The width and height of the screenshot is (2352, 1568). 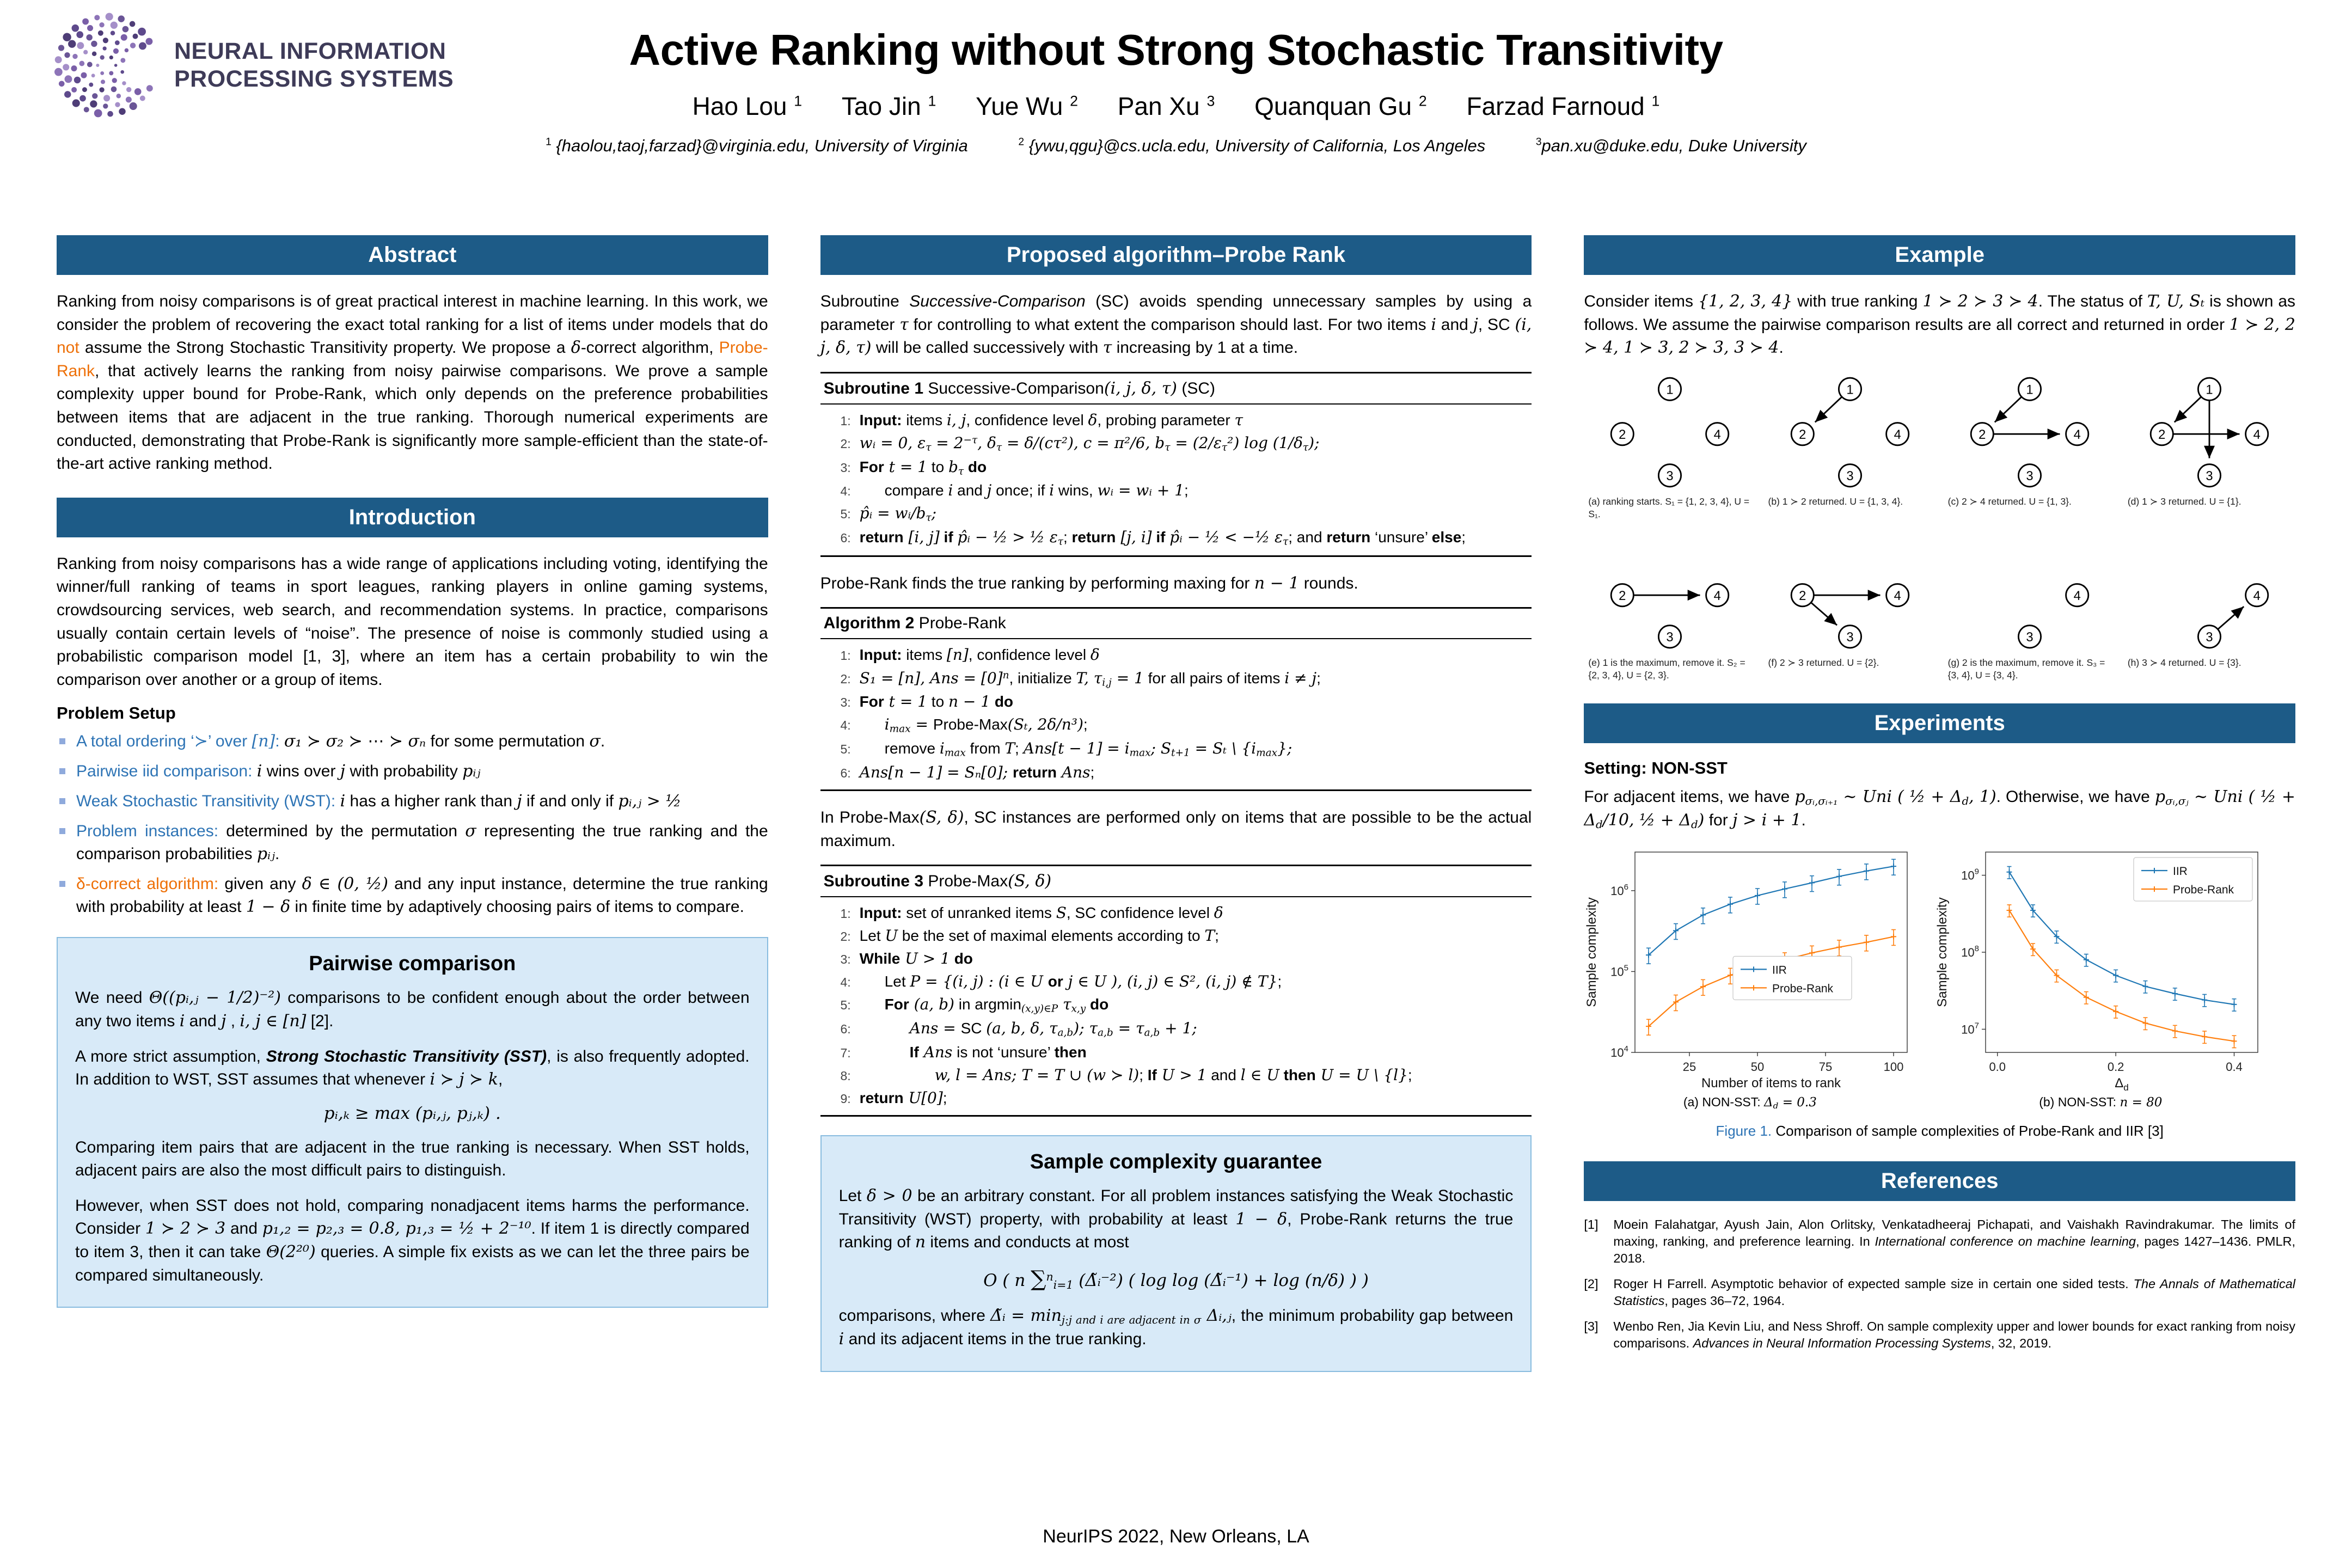 What do you see at coordinates (1176, 958) in the screenshot?
I see `algo-line: 3: While U > 1 do` at bounding box center [1176, 958].